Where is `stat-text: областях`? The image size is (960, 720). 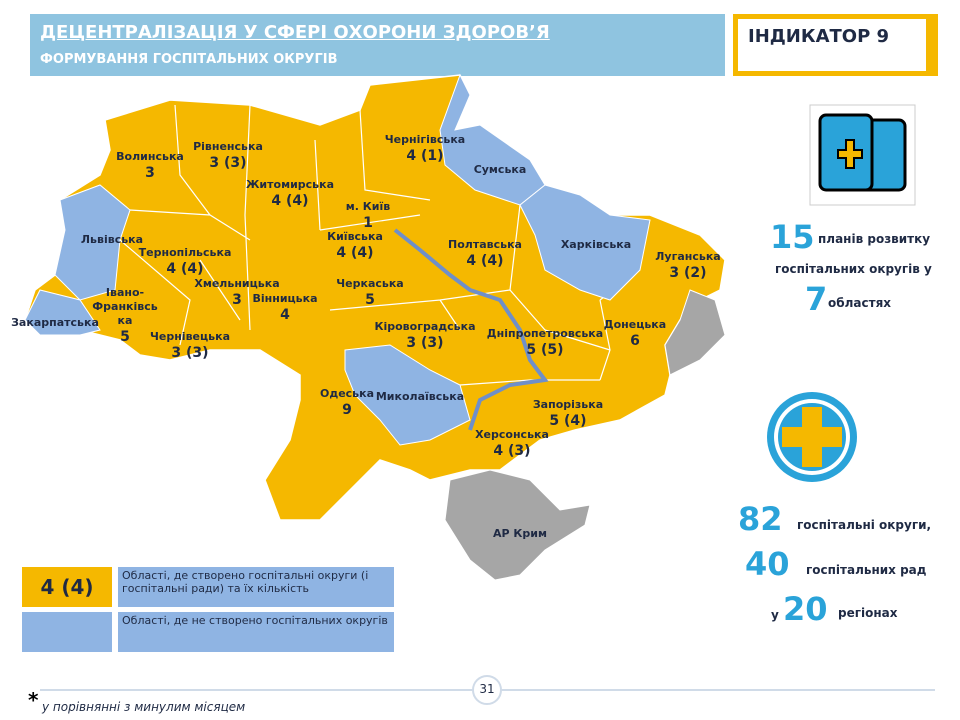 stat-text: областях is located at coordinates (860, 303).